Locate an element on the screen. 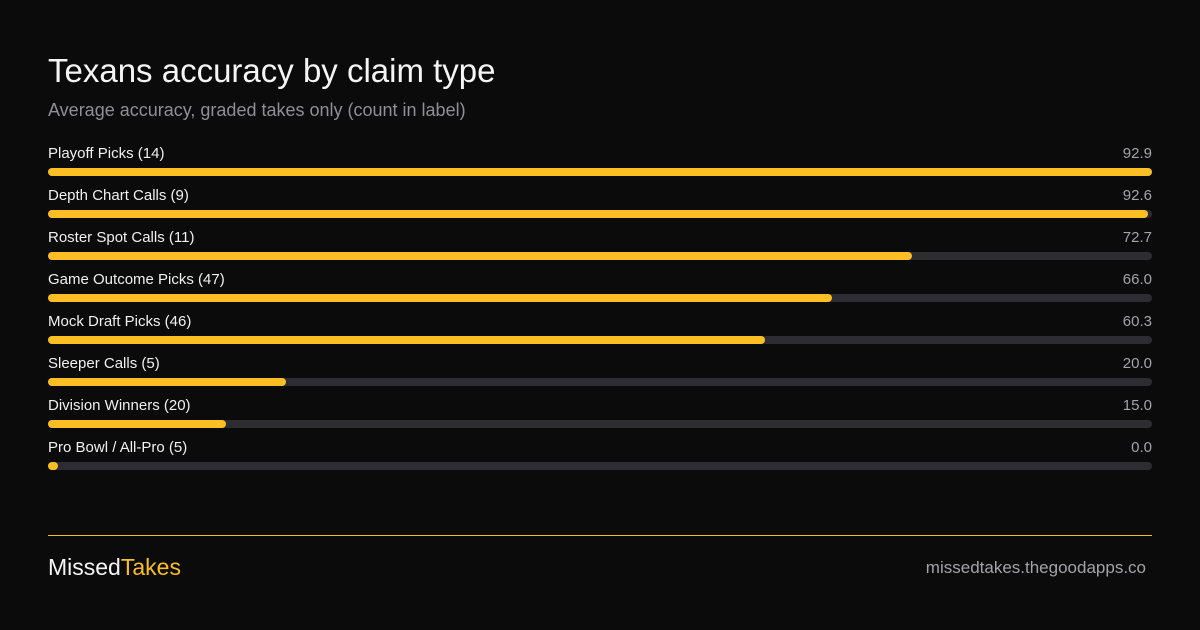  bar-label: Division Winners (20) is located at coordinates (119, 405).